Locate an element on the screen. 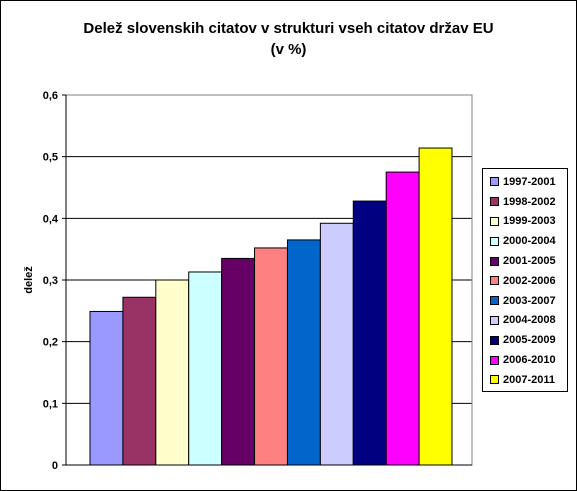 Image resolution: width=577 pixels, height=491 pixels. legend-label: 2004-2008 is located at coordinates (529, 320).